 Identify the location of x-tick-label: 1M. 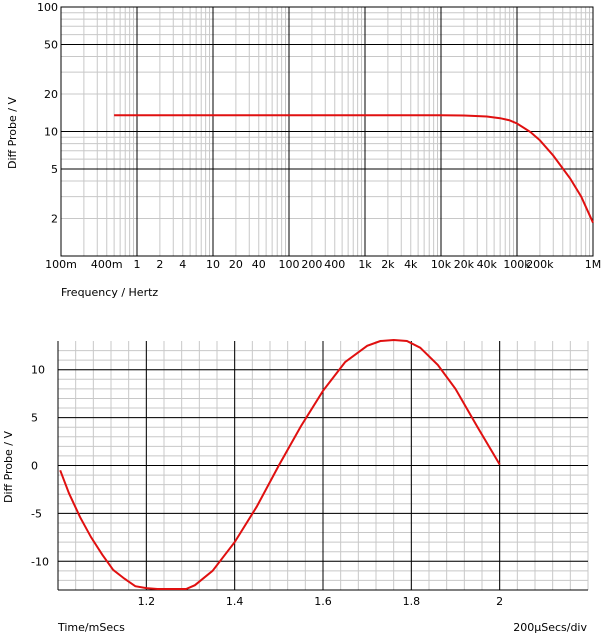
(593, 264).